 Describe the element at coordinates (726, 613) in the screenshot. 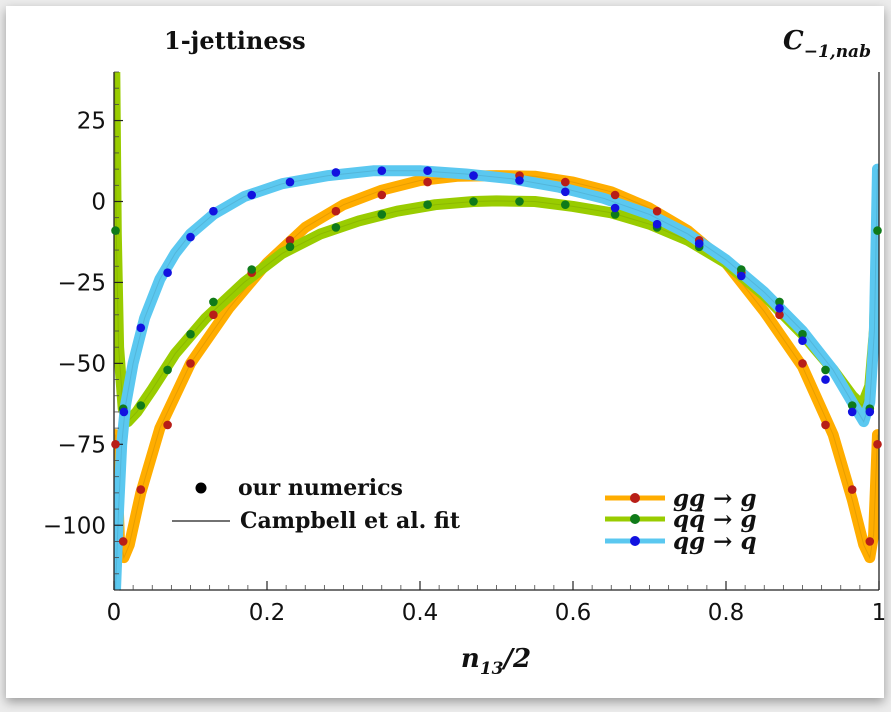

I see `x-tick-label: 0.8` at that location.